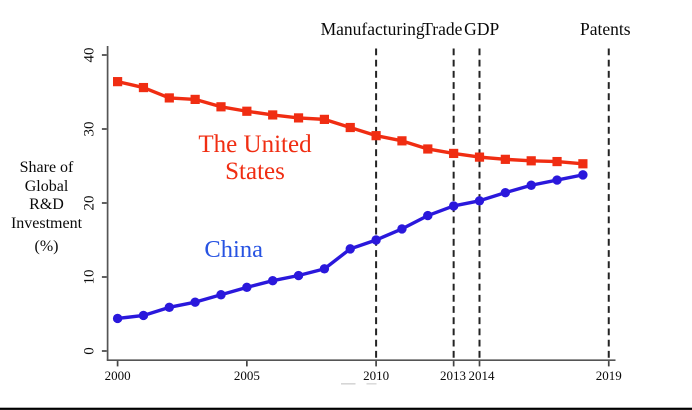 Image resolution: width=692 pixels, height=410 pixels. Describe the element at coordinates (247, 287) in the screenshot. I see `marker-china-2005` at that location.